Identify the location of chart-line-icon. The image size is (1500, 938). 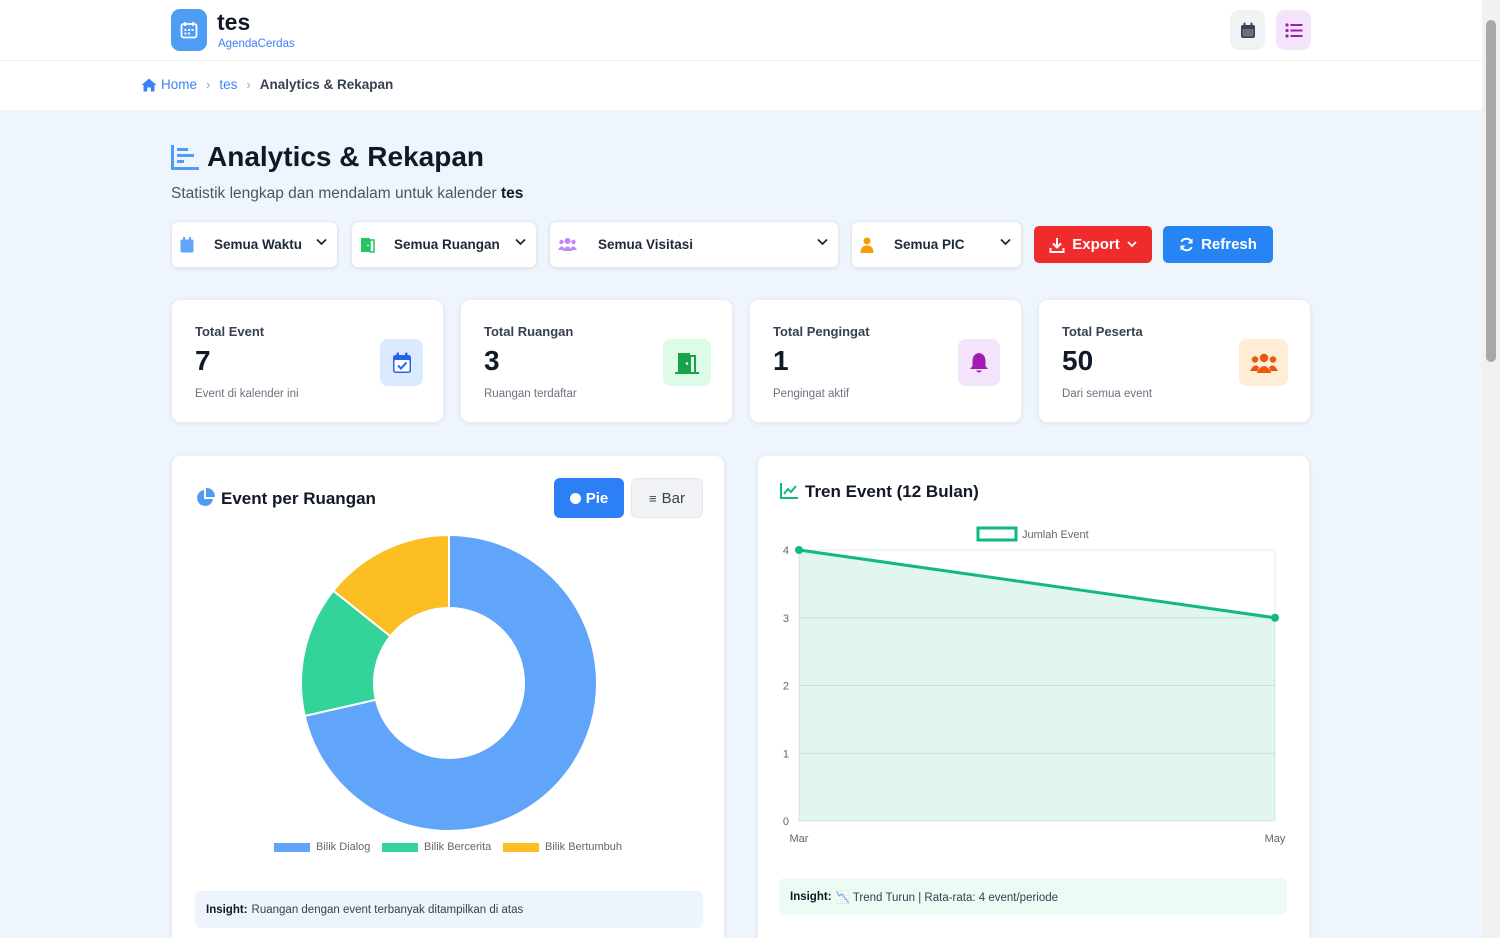
(789, 491).